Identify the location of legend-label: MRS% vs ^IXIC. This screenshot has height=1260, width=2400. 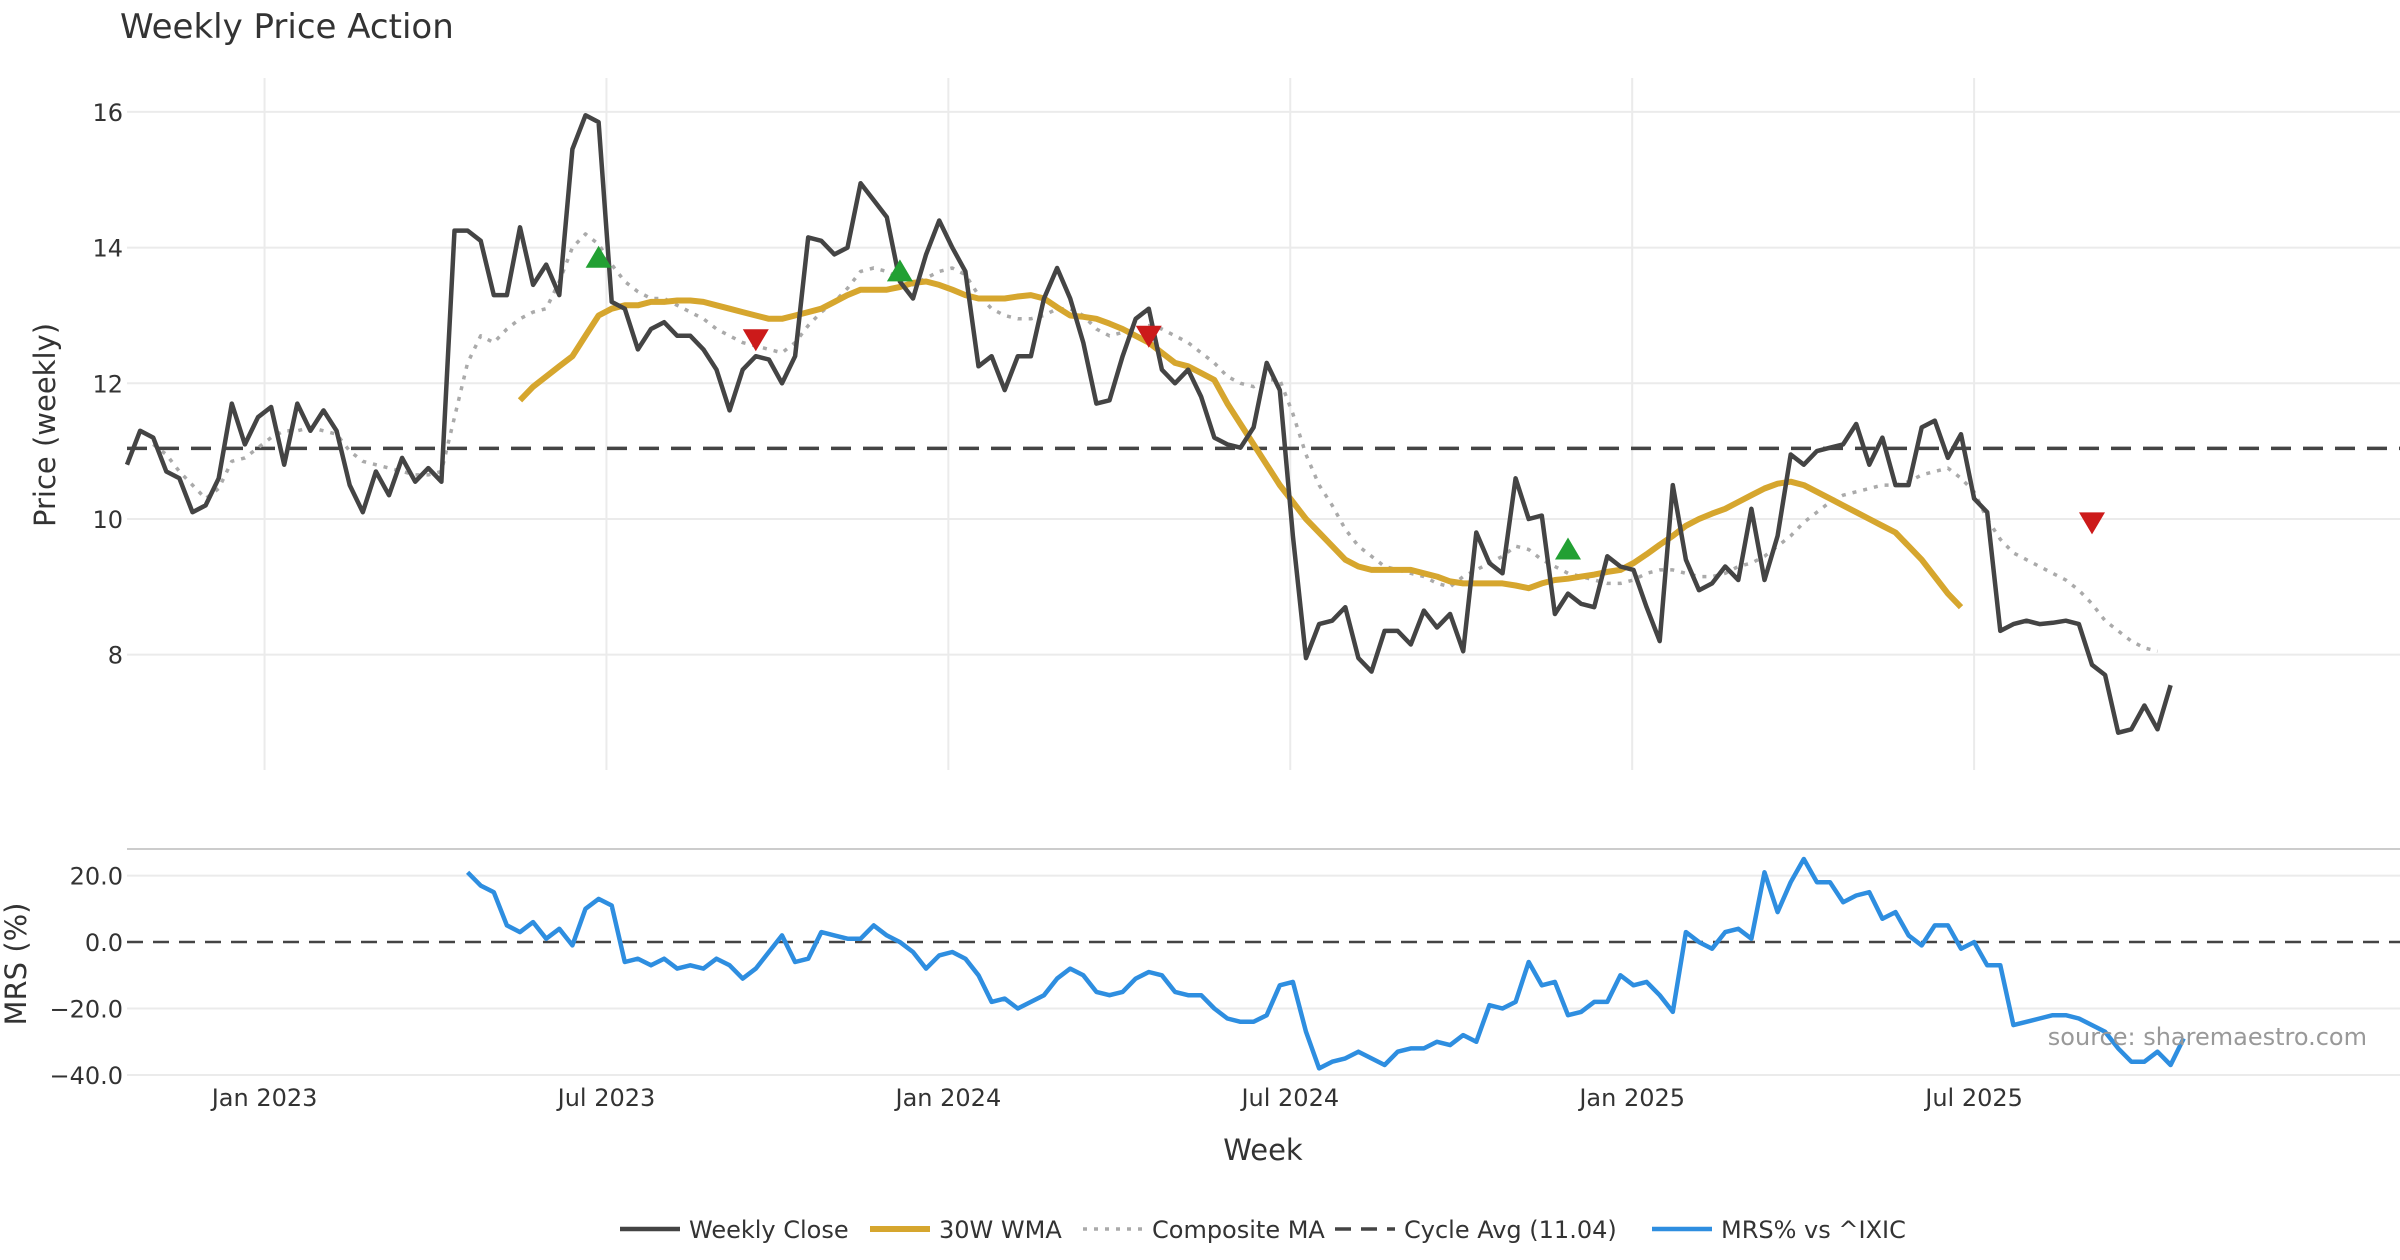
(1813, 1230).